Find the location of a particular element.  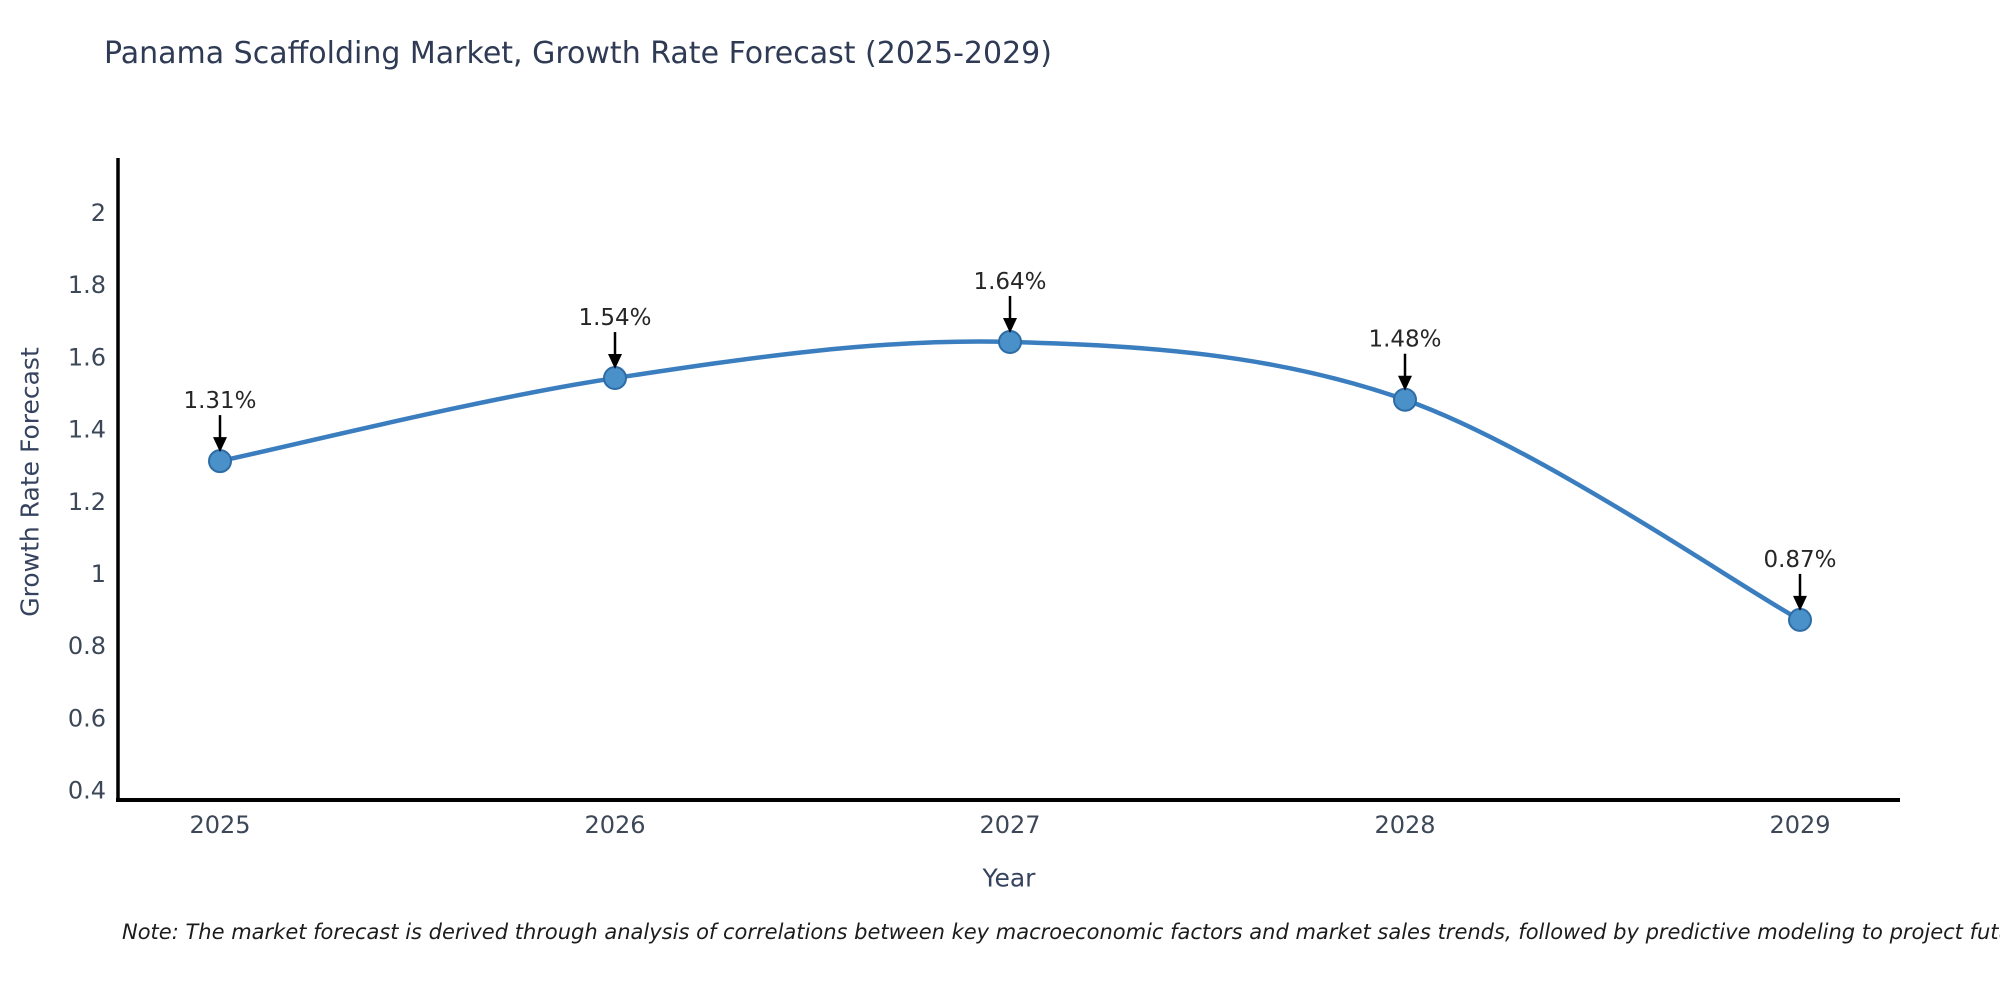

x-tick-label: 2028 is located at coordinates (1404, 825).